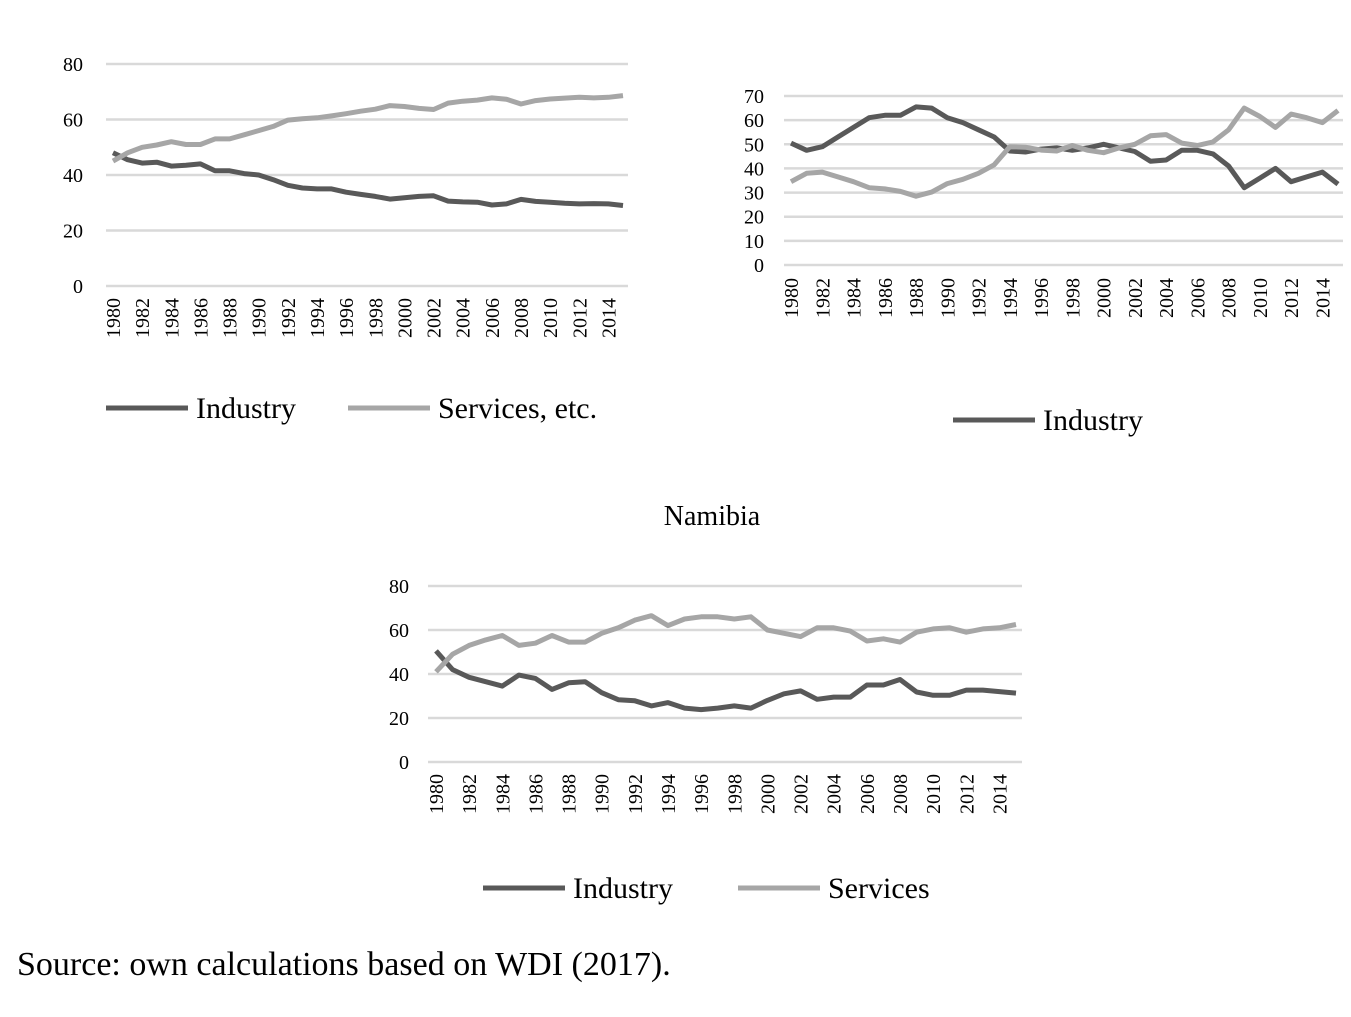 This screenshot has width=1351, height=1017. What do you see at coordinates (1093, 420) in the screenshot?
I see `chart-2-legend-label: Industry` at bounding box center [1093, 420].